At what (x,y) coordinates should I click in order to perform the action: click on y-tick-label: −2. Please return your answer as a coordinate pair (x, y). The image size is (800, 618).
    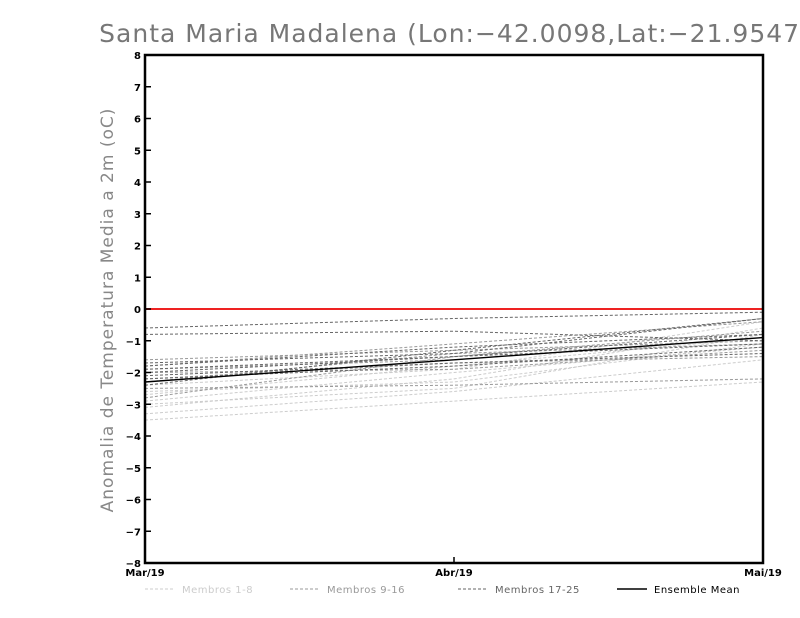
    Looking at the image, I should click on (133, 374).